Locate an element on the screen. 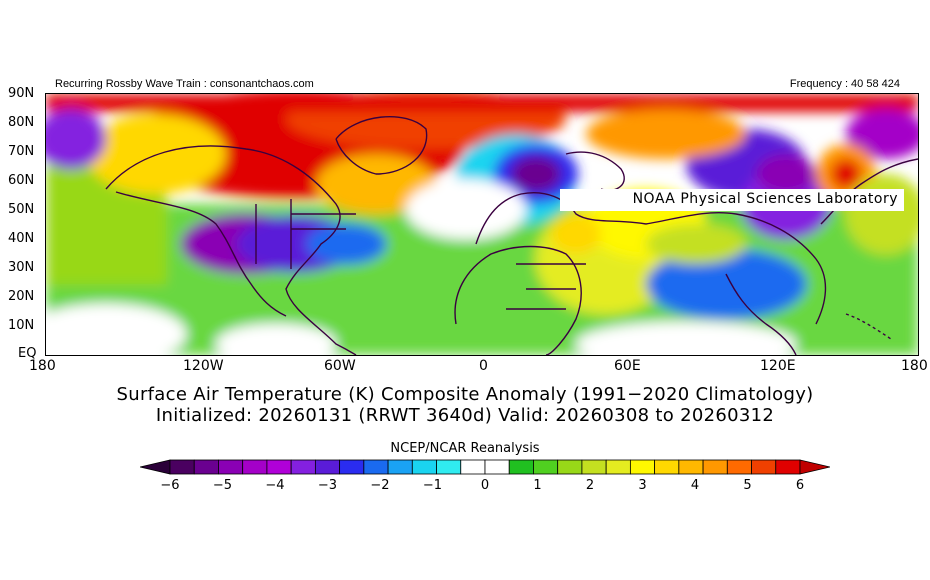  colorbar-tick-label: −5 is located at coordinates (222, 485).